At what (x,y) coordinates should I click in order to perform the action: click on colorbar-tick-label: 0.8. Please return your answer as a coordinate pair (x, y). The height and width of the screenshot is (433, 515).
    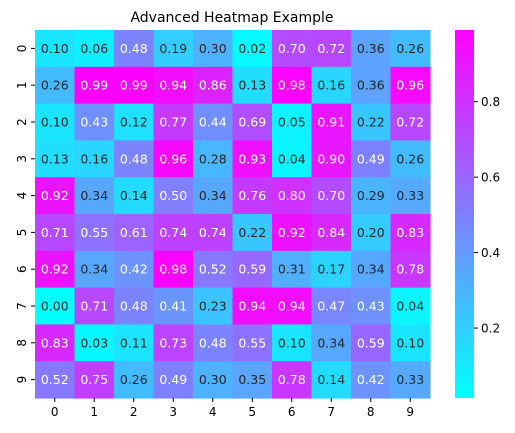
    Looking at the image, I should click on (490, 102).